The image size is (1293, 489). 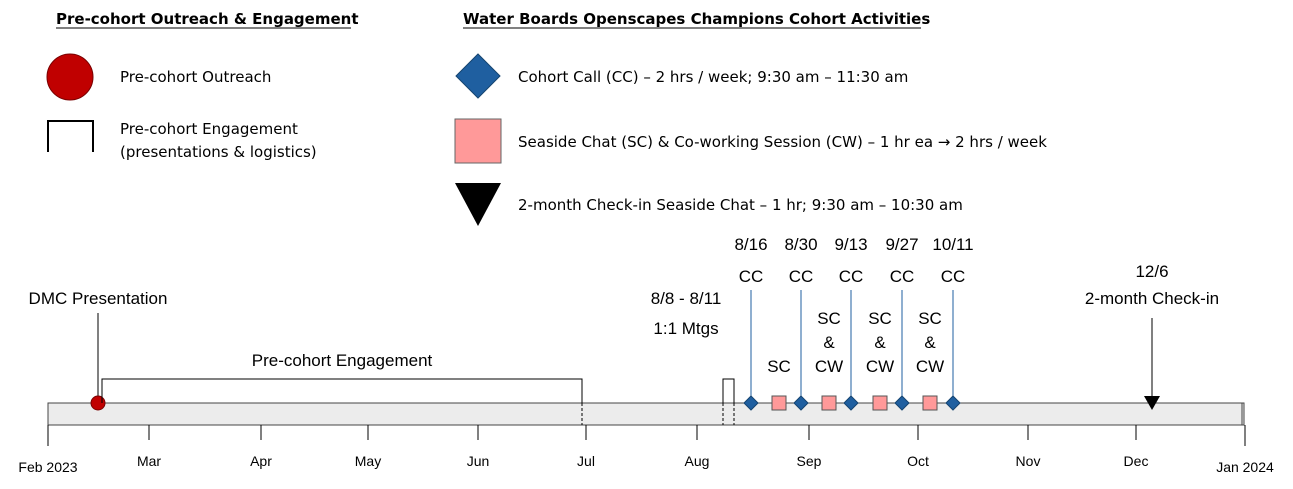 What do you see at coordinates (697, 461) in the screenshot?
I see `month-label: Aug` at bounding box center [697, 461].